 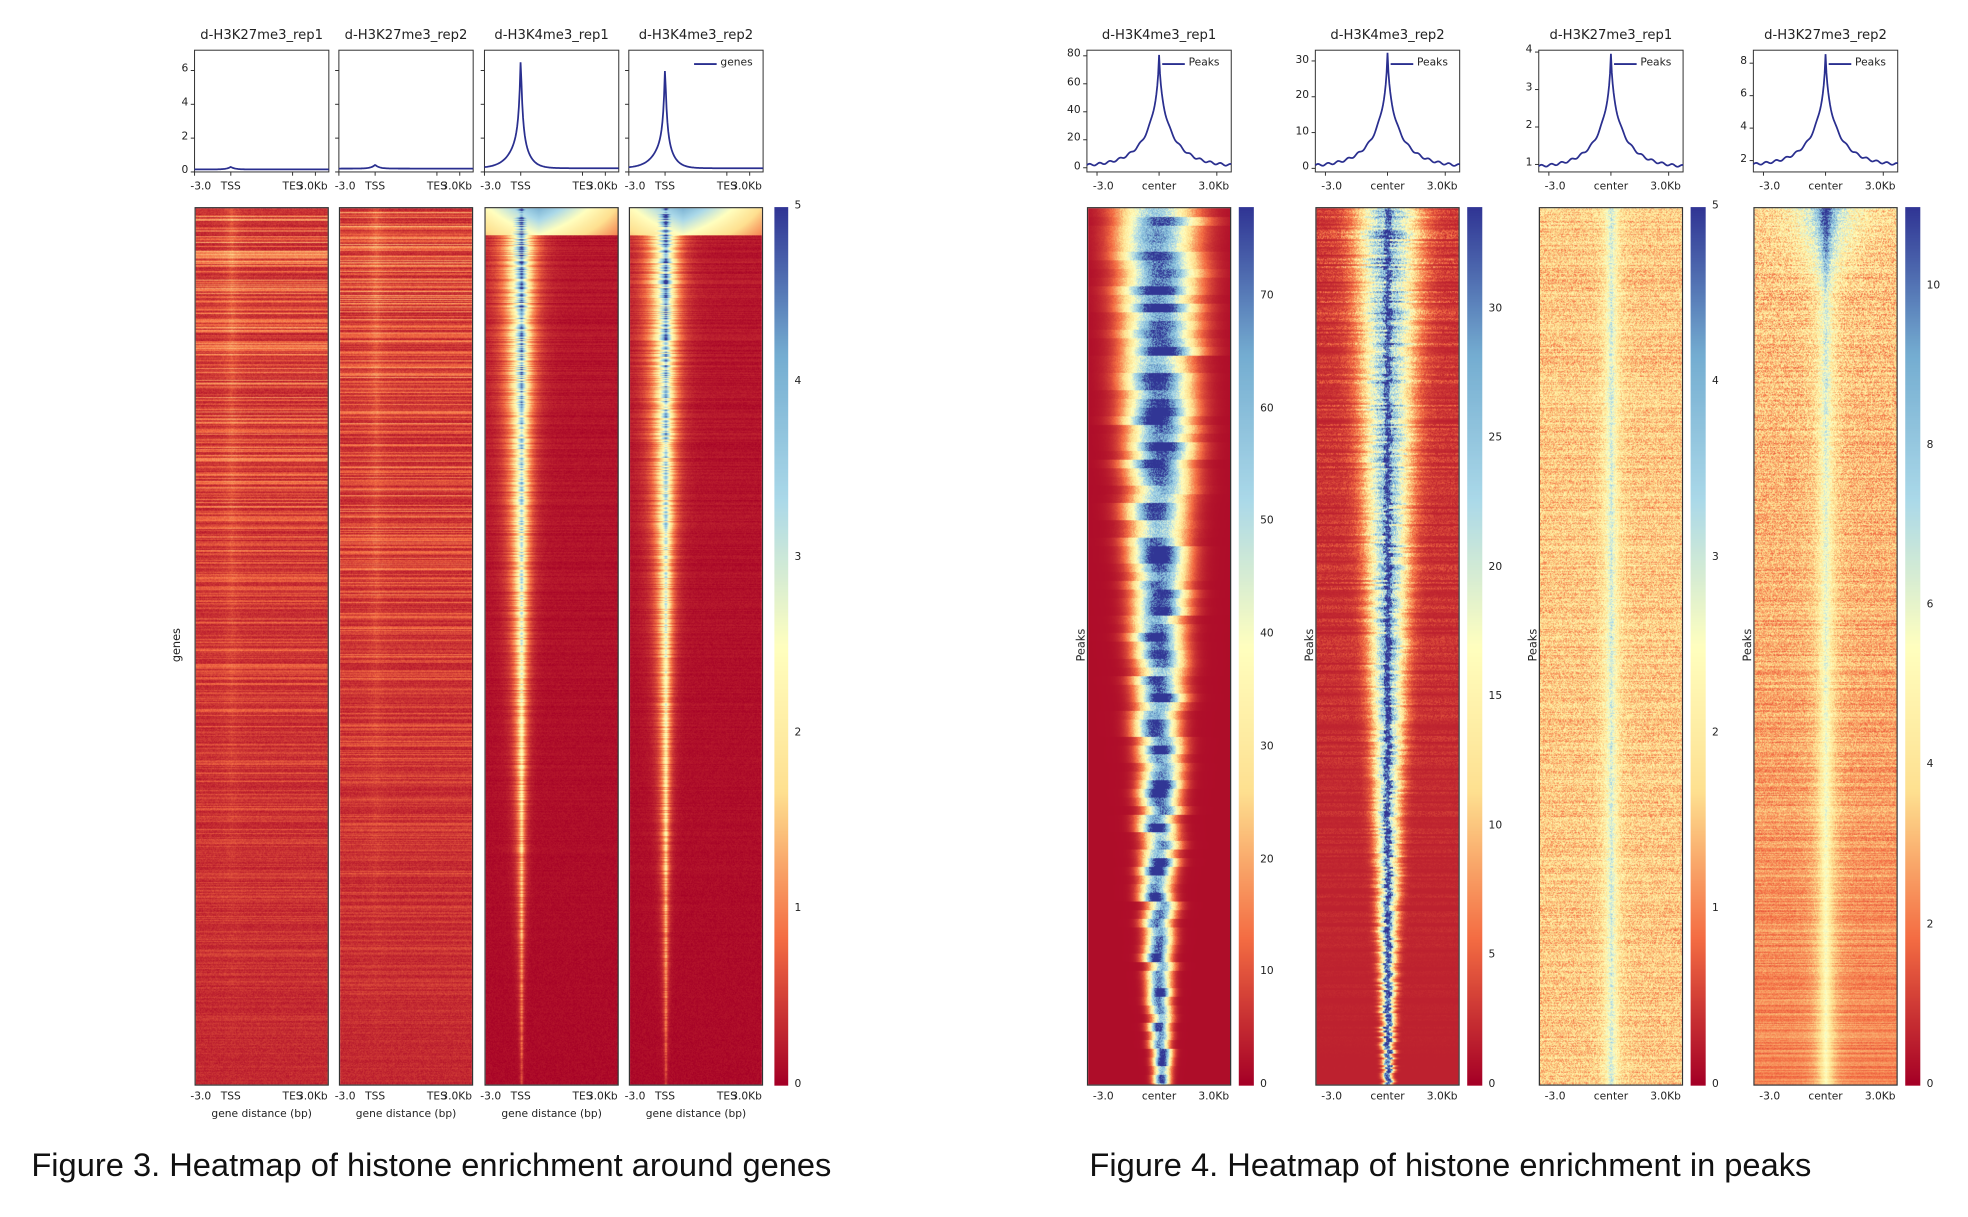 I want to click on fig4-panel-2-colorbar-tick: 15, so click(x=1495, y=697).